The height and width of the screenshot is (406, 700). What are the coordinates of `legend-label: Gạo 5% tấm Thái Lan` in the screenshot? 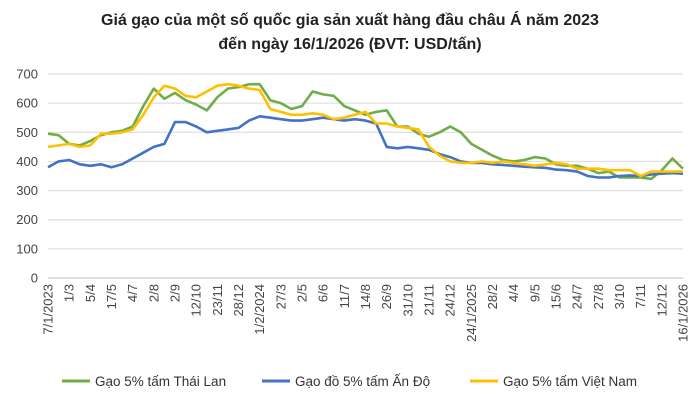 It's located at (160, 381).